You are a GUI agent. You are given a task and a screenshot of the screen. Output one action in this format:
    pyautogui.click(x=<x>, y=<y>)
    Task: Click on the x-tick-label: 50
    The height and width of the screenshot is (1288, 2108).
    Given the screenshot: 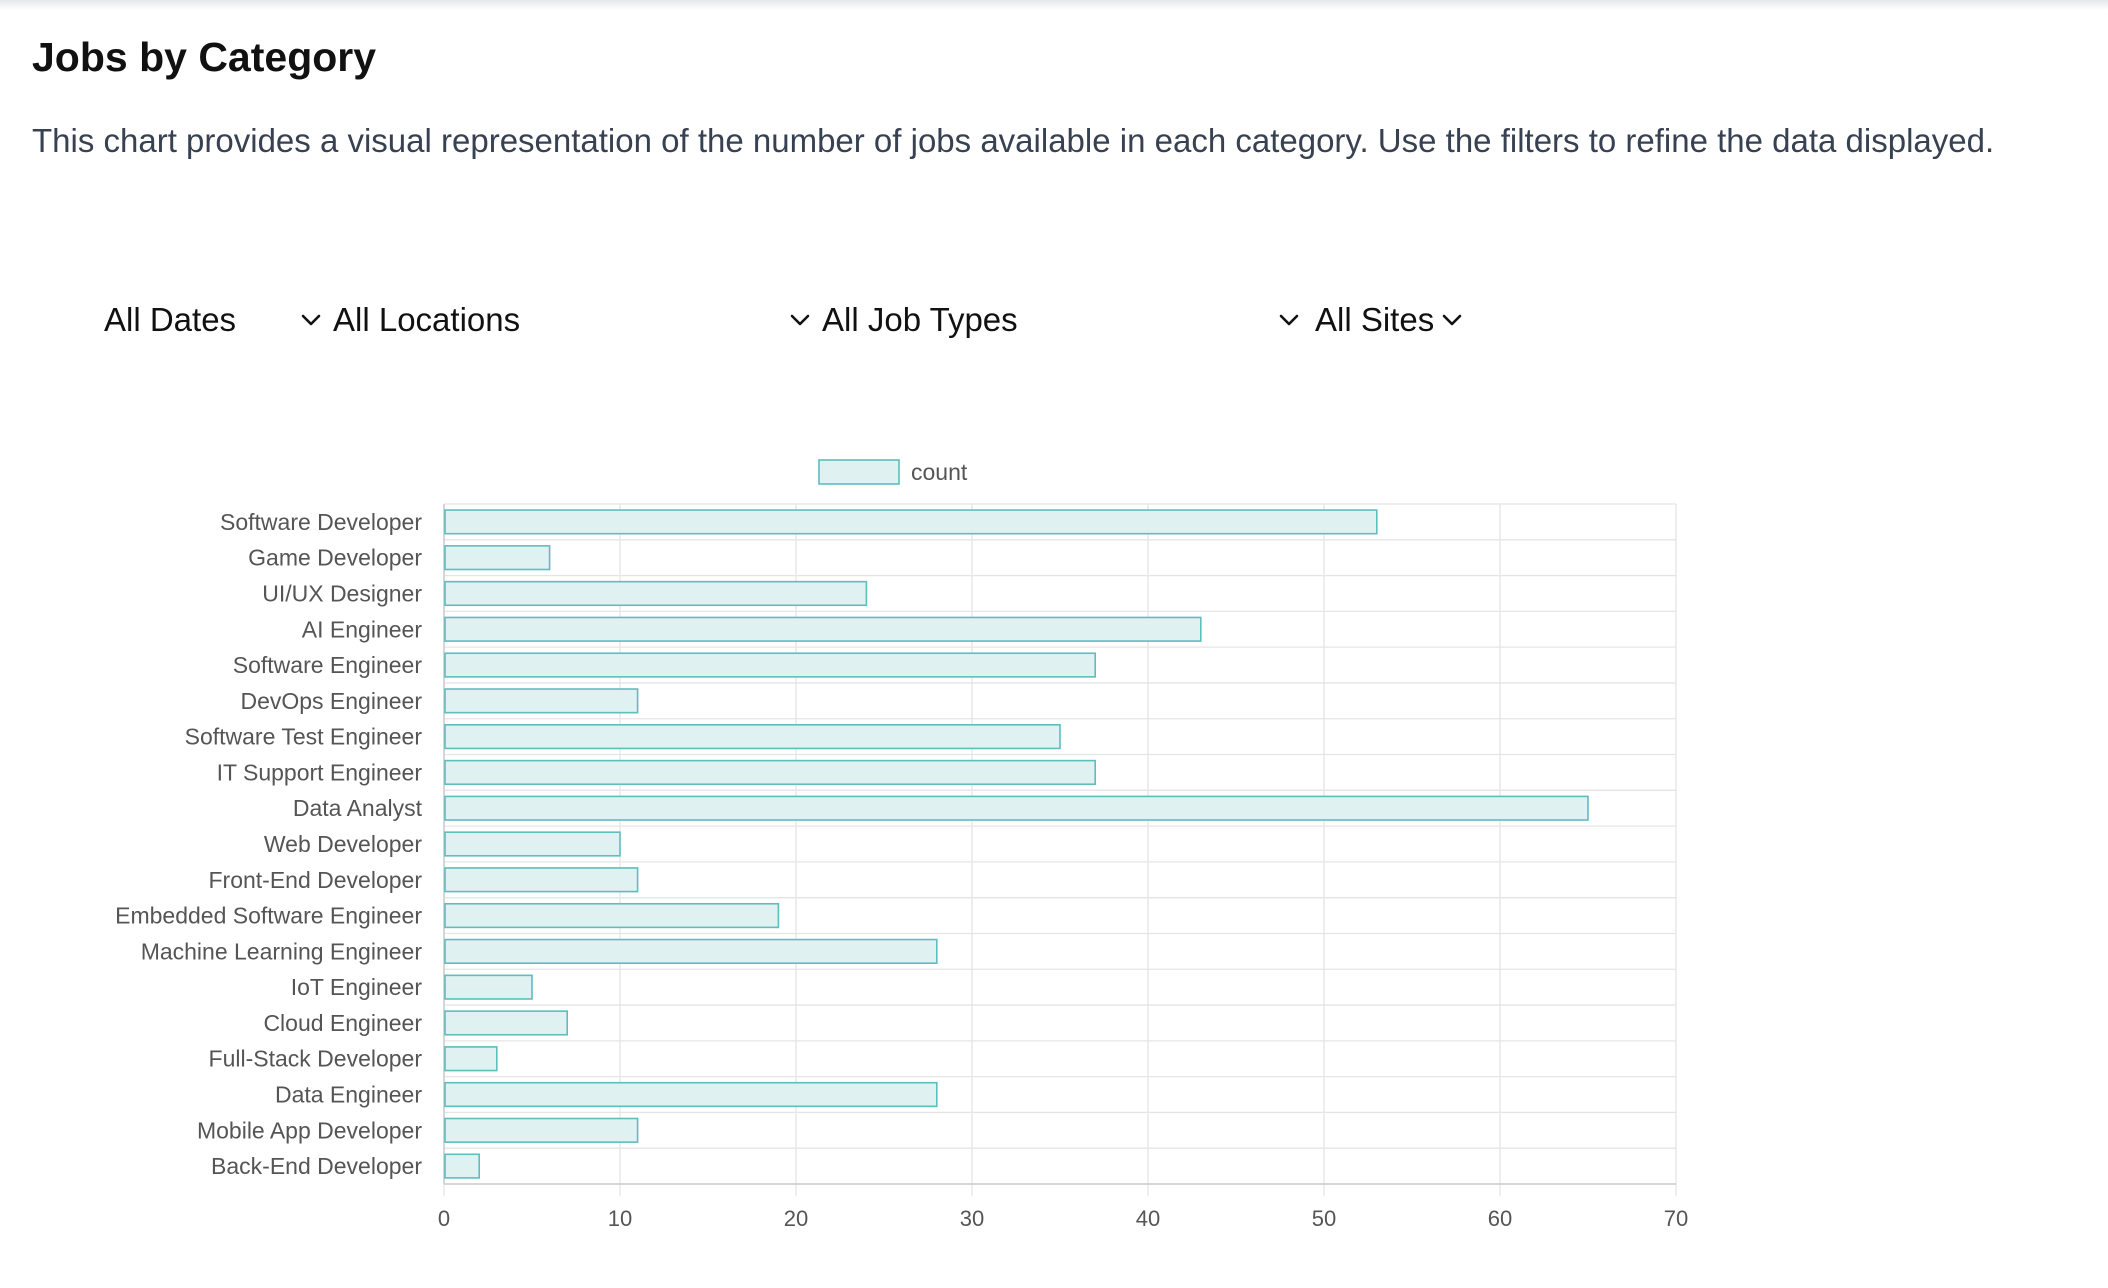 What is the action you would take?
    pyautogui.click(x=1324, y=1218)
    